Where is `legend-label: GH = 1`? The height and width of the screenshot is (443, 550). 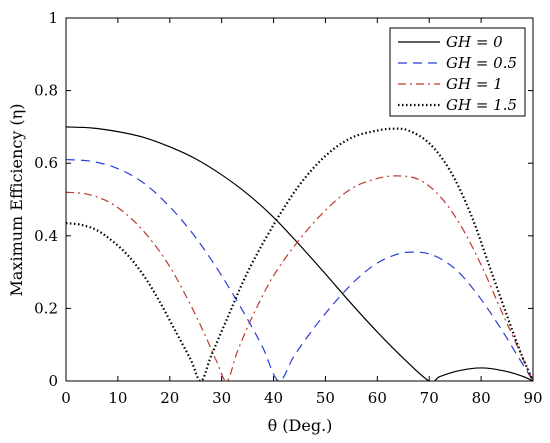
legend-label: GH = 1 is located at coordinates (474, 84).